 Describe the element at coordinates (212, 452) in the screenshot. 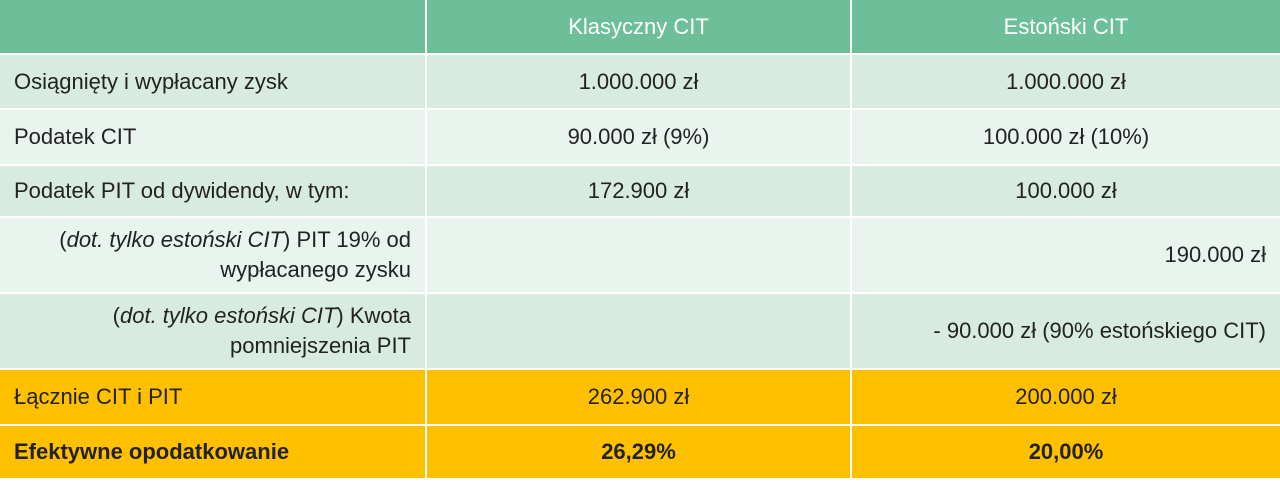

I see `row-label: Efektywne opodatkowanie` at that location.